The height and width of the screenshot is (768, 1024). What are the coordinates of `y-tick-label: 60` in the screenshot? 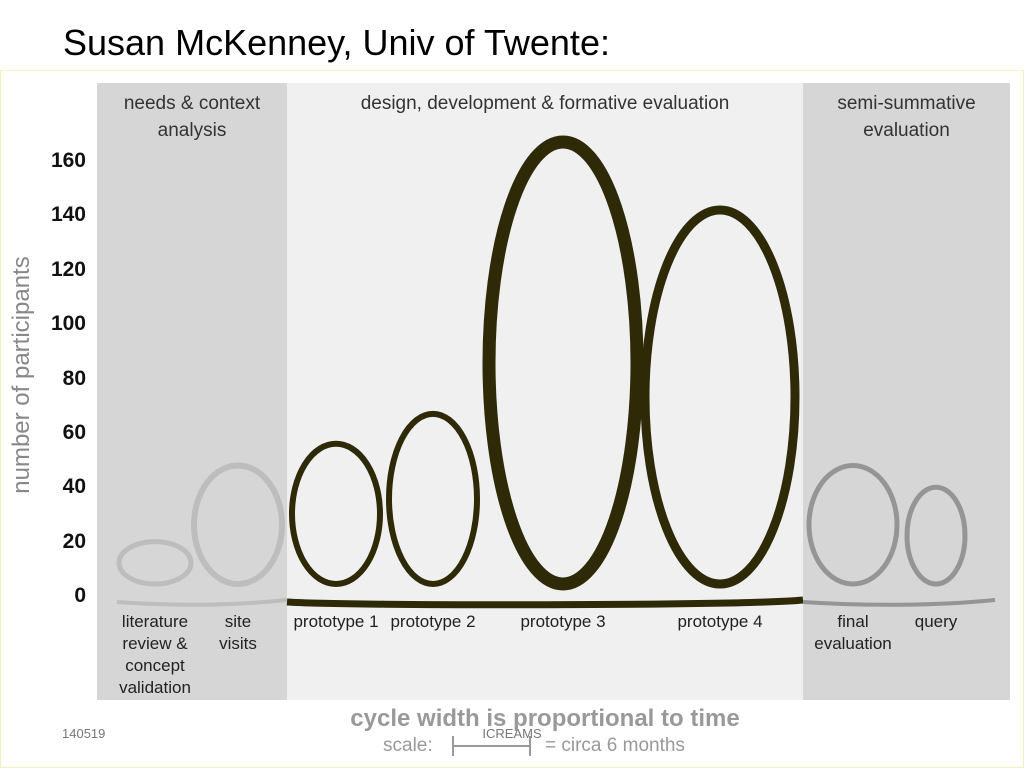 It's located at (74, 432).